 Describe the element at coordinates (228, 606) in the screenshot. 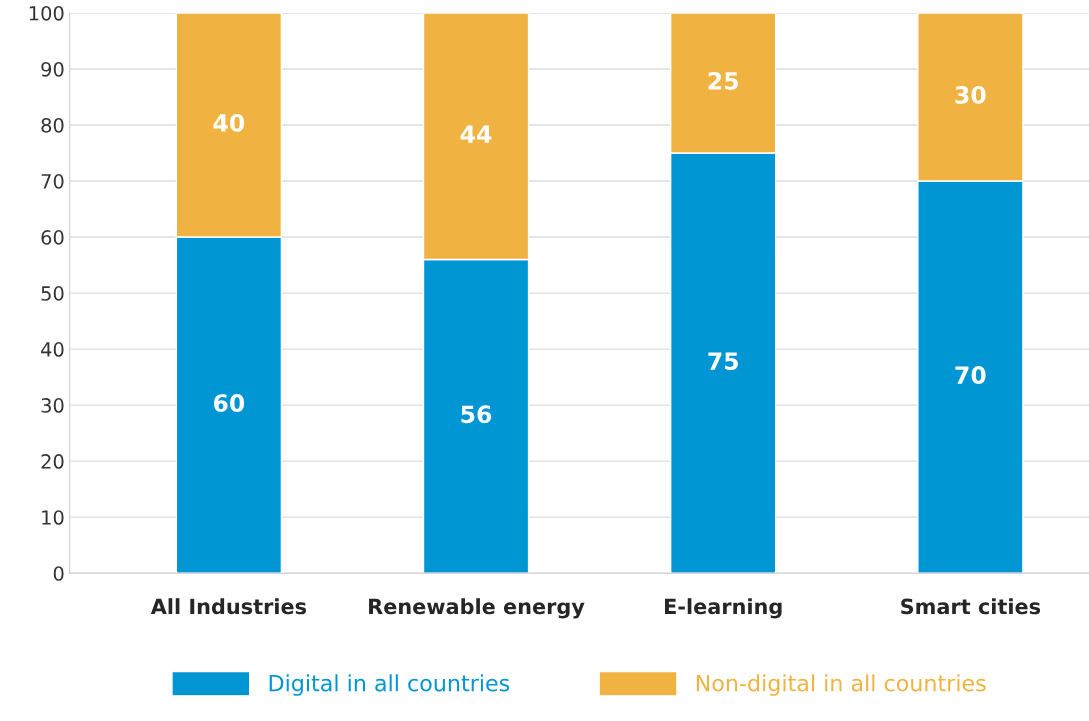

I see `x-tick-label: All Industries` at that location.